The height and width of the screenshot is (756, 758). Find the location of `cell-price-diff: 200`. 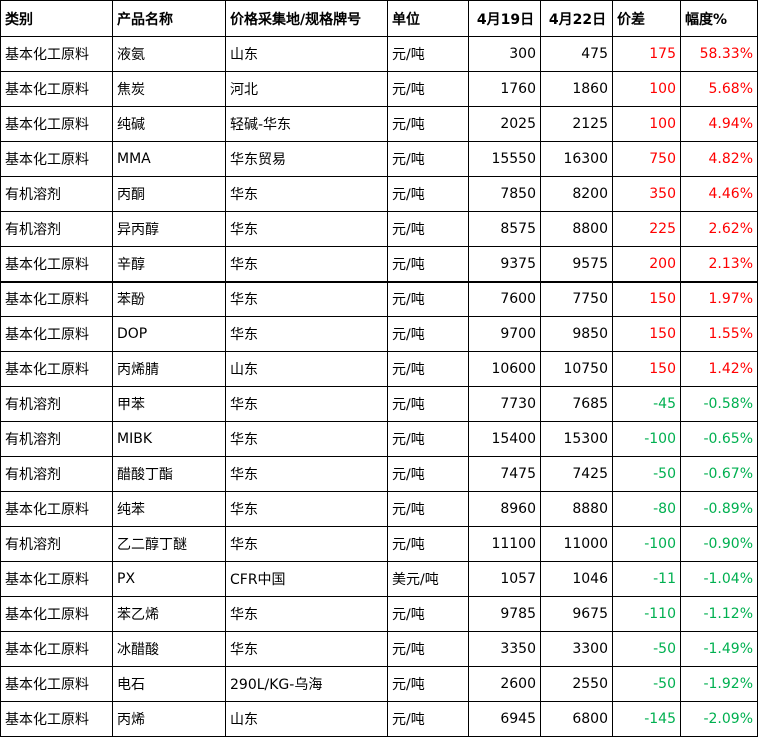

cell-price-diff: 200 is located at coordinates (646, 264).